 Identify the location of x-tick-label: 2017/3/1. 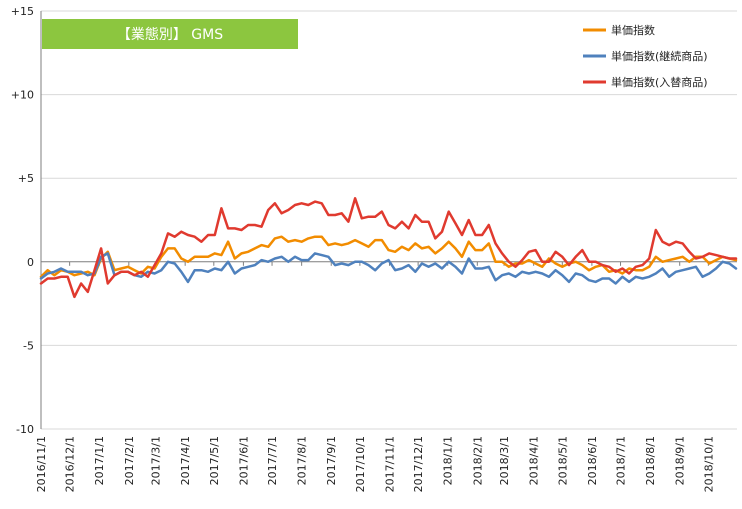
(156, 460).